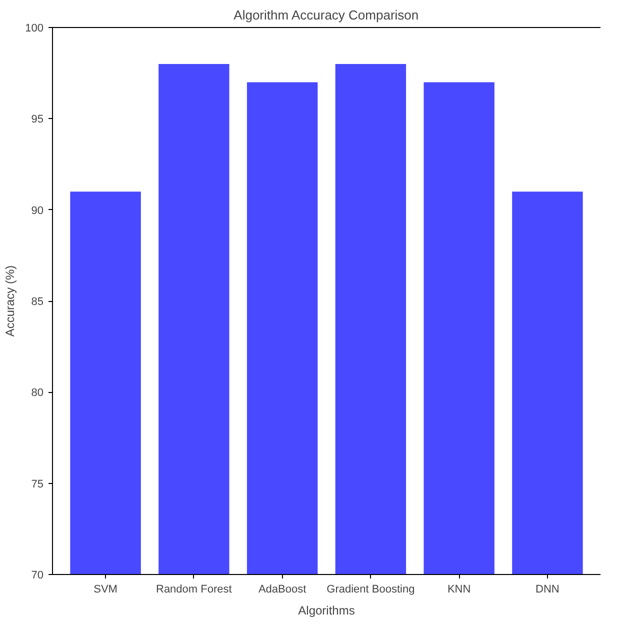 This screenshot has height=626, width=618. What do you see at coordinates (326, 611) in the screenshot?
I see `x-axis-title: Algorithms` at bounding box center [326, 611].